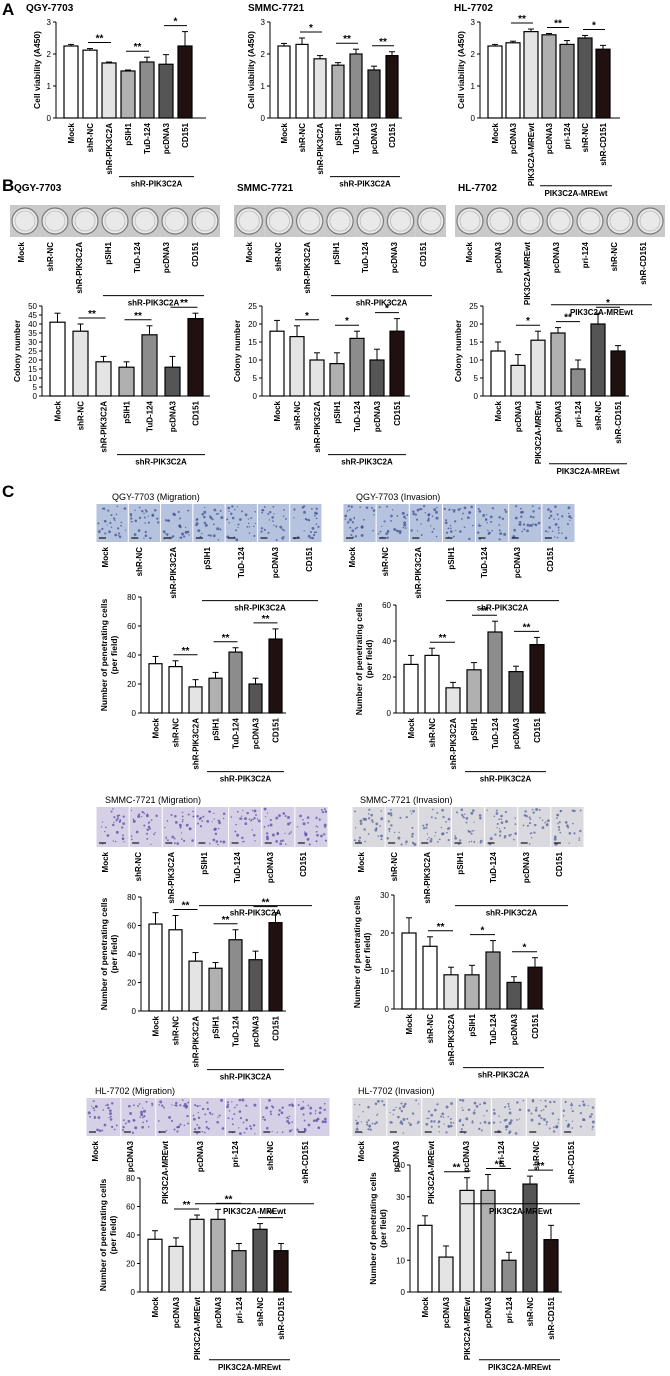 This screenshot has width=670, height=1376. What do you see at coordinates (216, 1026) in the screenshot?
I see `category-label: pSIH1` at bounding box center [216, 1026].